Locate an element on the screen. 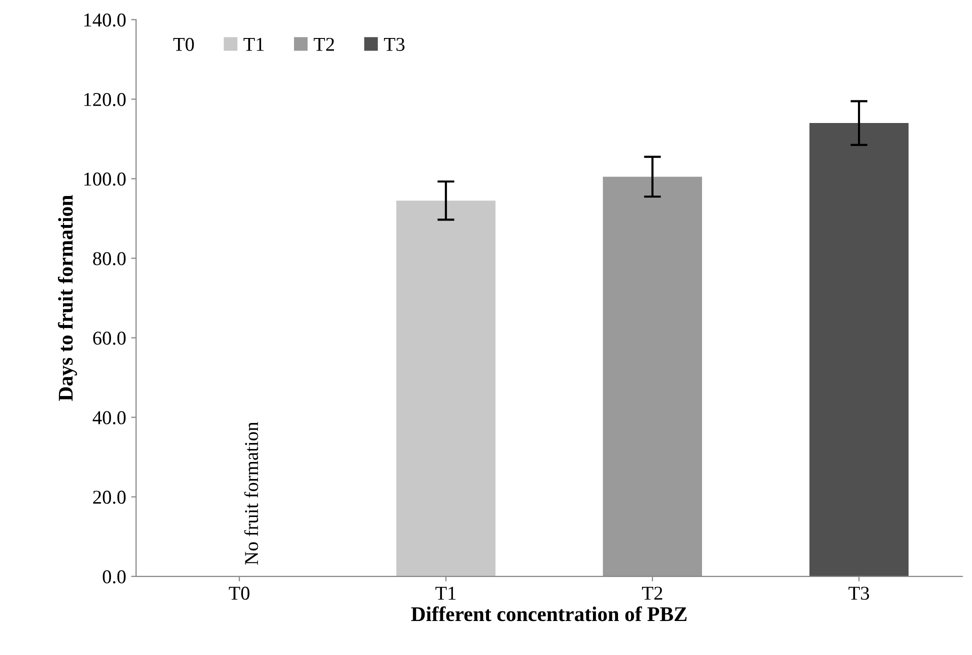 The height and width of the screenshot is (655, 972). x-axis-title: Different concentration of PBZ is located at coordinates (549, 614).